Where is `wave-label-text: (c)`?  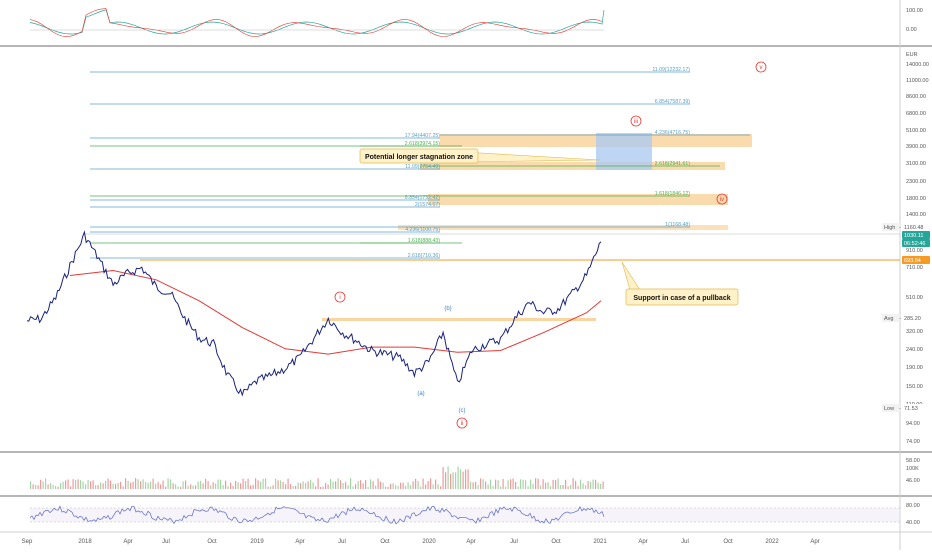 wave-label-text: (c) is located at coordinates (462, 411).